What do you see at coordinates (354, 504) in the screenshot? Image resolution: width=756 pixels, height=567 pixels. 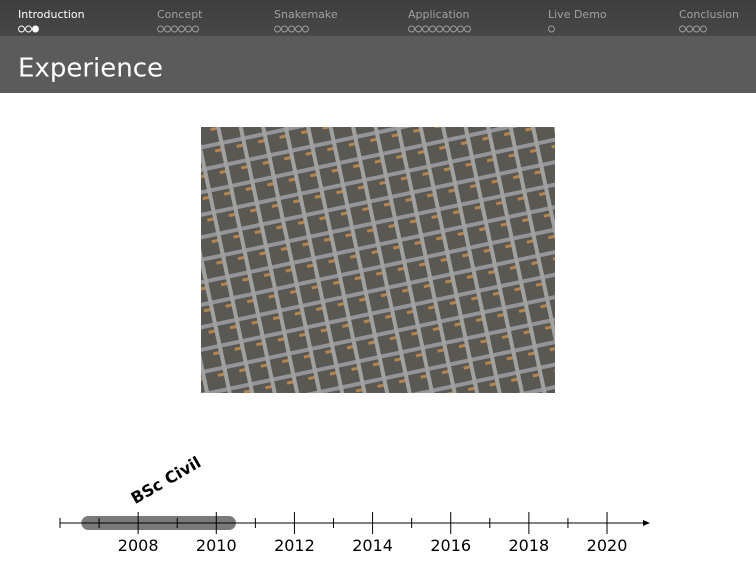 I see `timeline: BSc Civil 2008 2010 2012 2014 2016 2018 2020` at bounding box center [354, 504].